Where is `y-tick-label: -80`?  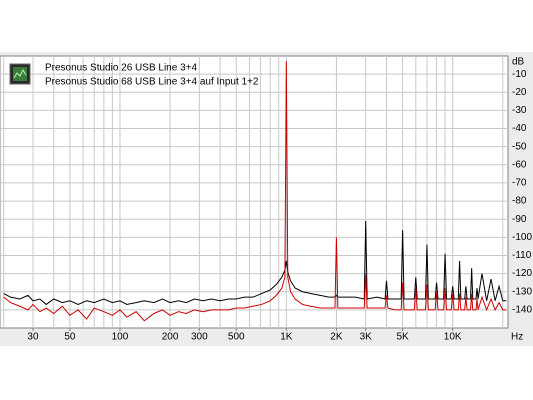 y-tick-label: -80 is located at coordinates (519, 201).